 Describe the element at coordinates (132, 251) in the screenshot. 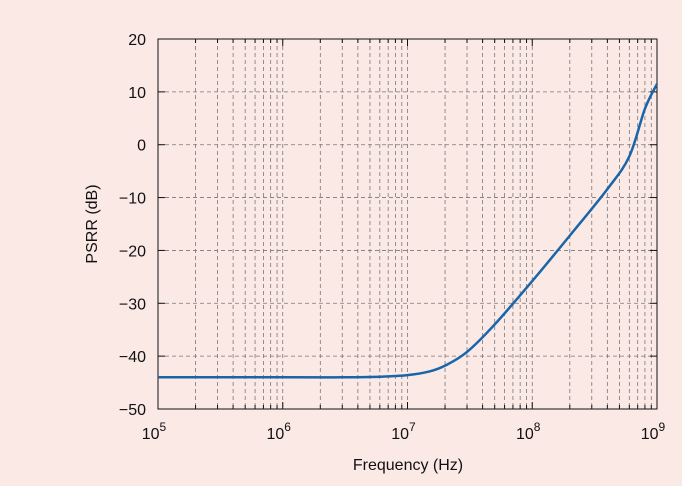

I see `y-tick-label: −20` at that location.